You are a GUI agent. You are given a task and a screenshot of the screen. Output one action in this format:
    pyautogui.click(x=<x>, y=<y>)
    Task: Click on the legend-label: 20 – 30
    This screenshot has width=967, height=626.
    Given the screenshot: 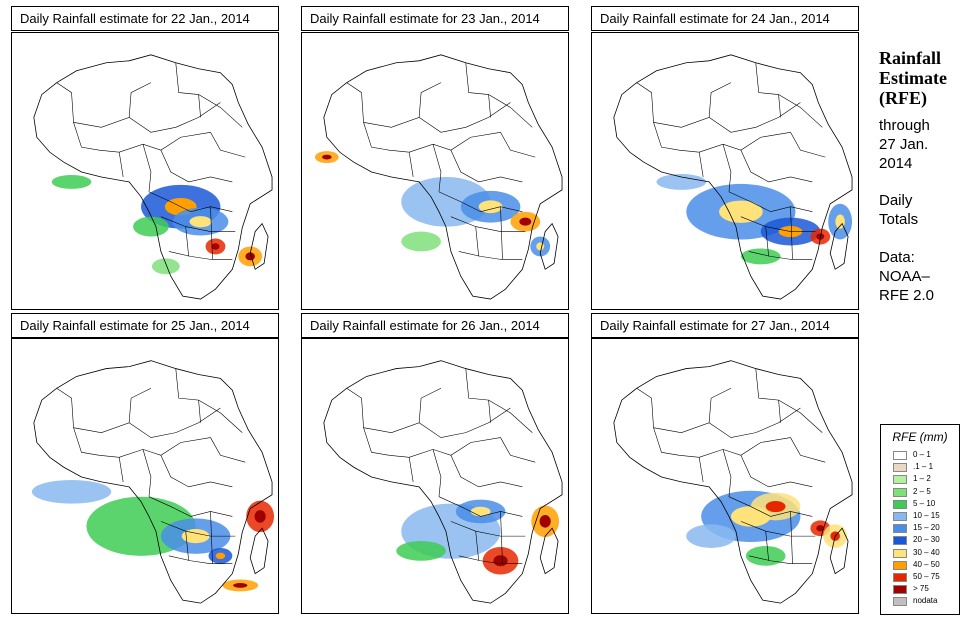 What is the action you would take?
    pyautogui.click(x=926, y=540)
    